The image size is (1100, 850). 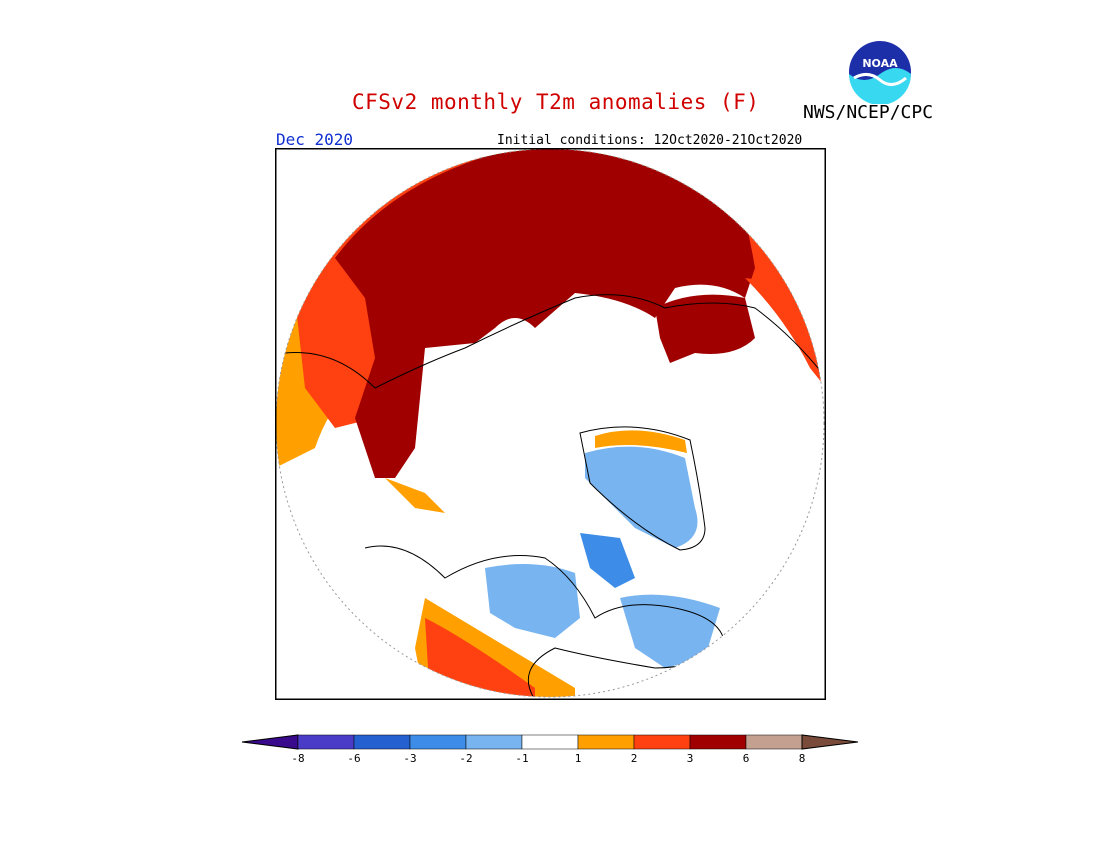 What do you see at coordinates (868, 112) in the screenshot?
I see `agency-label: NWS/NCEP/CPC` at bounding box center [868, 112].